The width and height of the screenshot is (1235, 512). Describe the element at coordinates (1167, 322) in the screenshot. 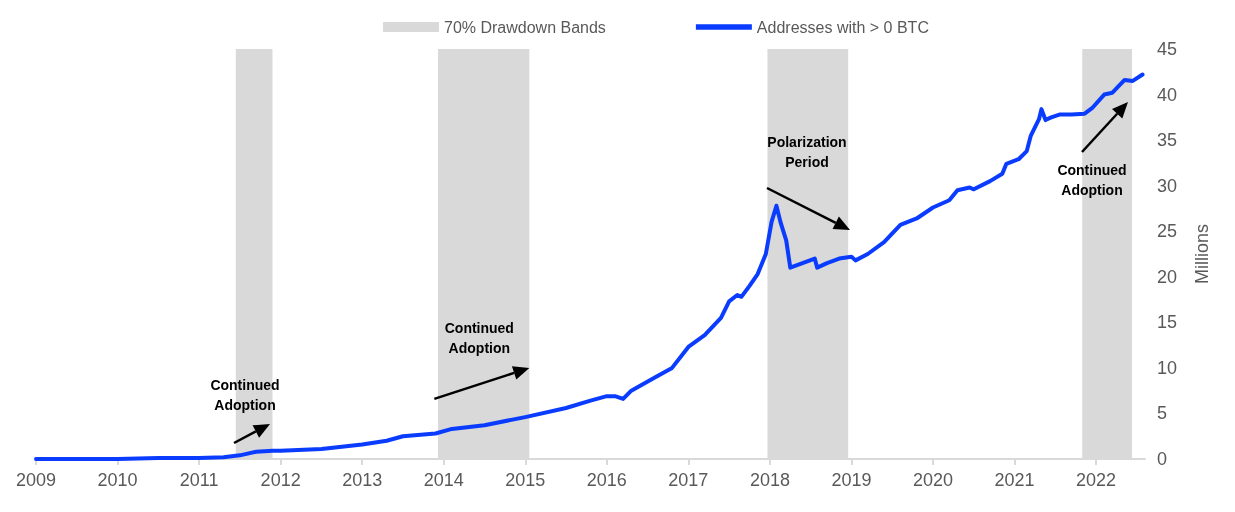

I see `y-tick-label: 15` at that location.